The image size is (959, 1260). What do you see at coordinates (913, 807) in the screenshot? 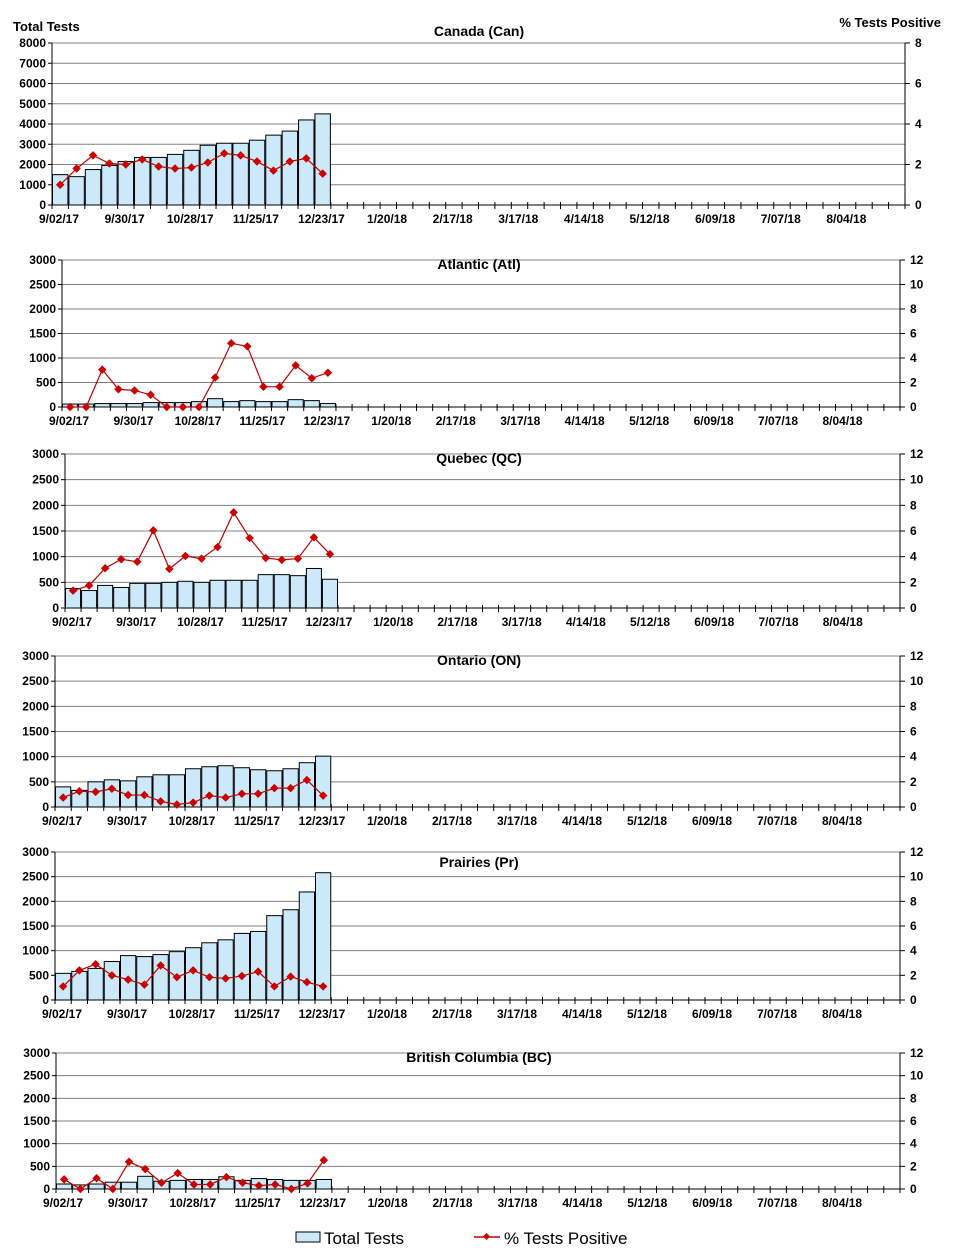
I see `y2-tick-label: 0` at bounding box center [913, 807].